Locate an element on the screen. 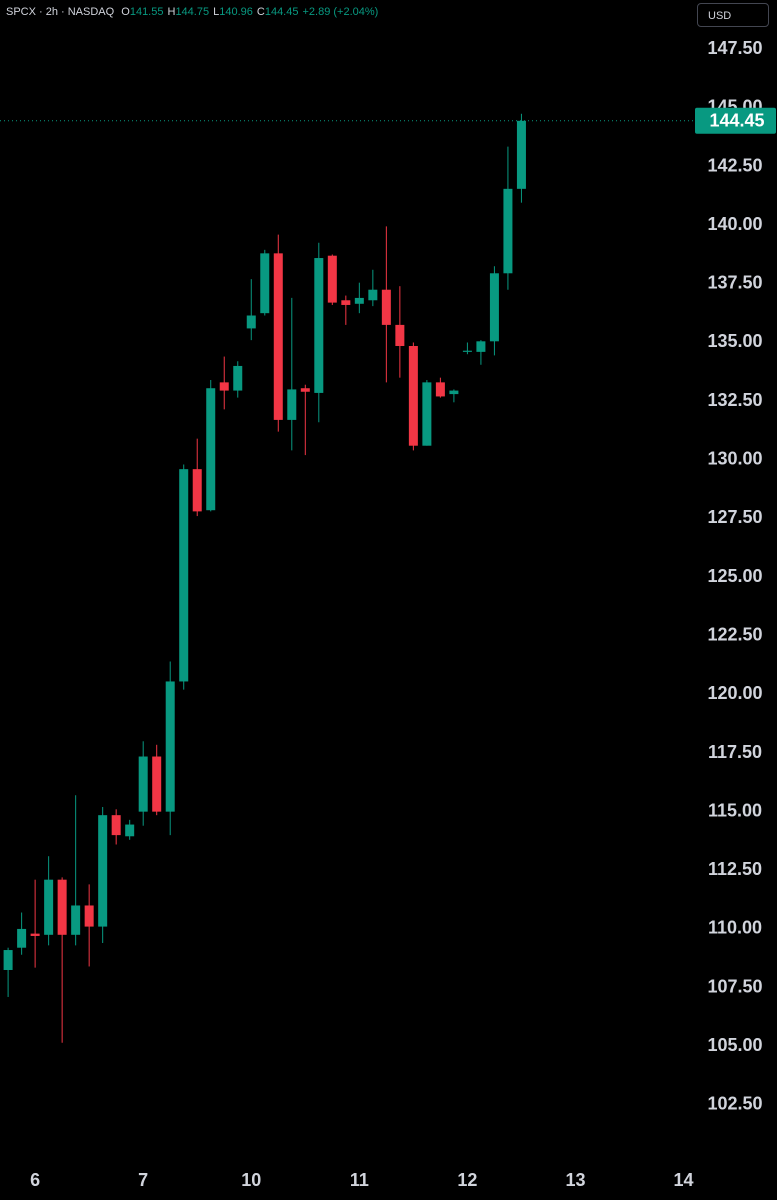 The width and height of the screenshot is (777, 1200). x-tick-label: 7 is located at coordinates (143, 1180).